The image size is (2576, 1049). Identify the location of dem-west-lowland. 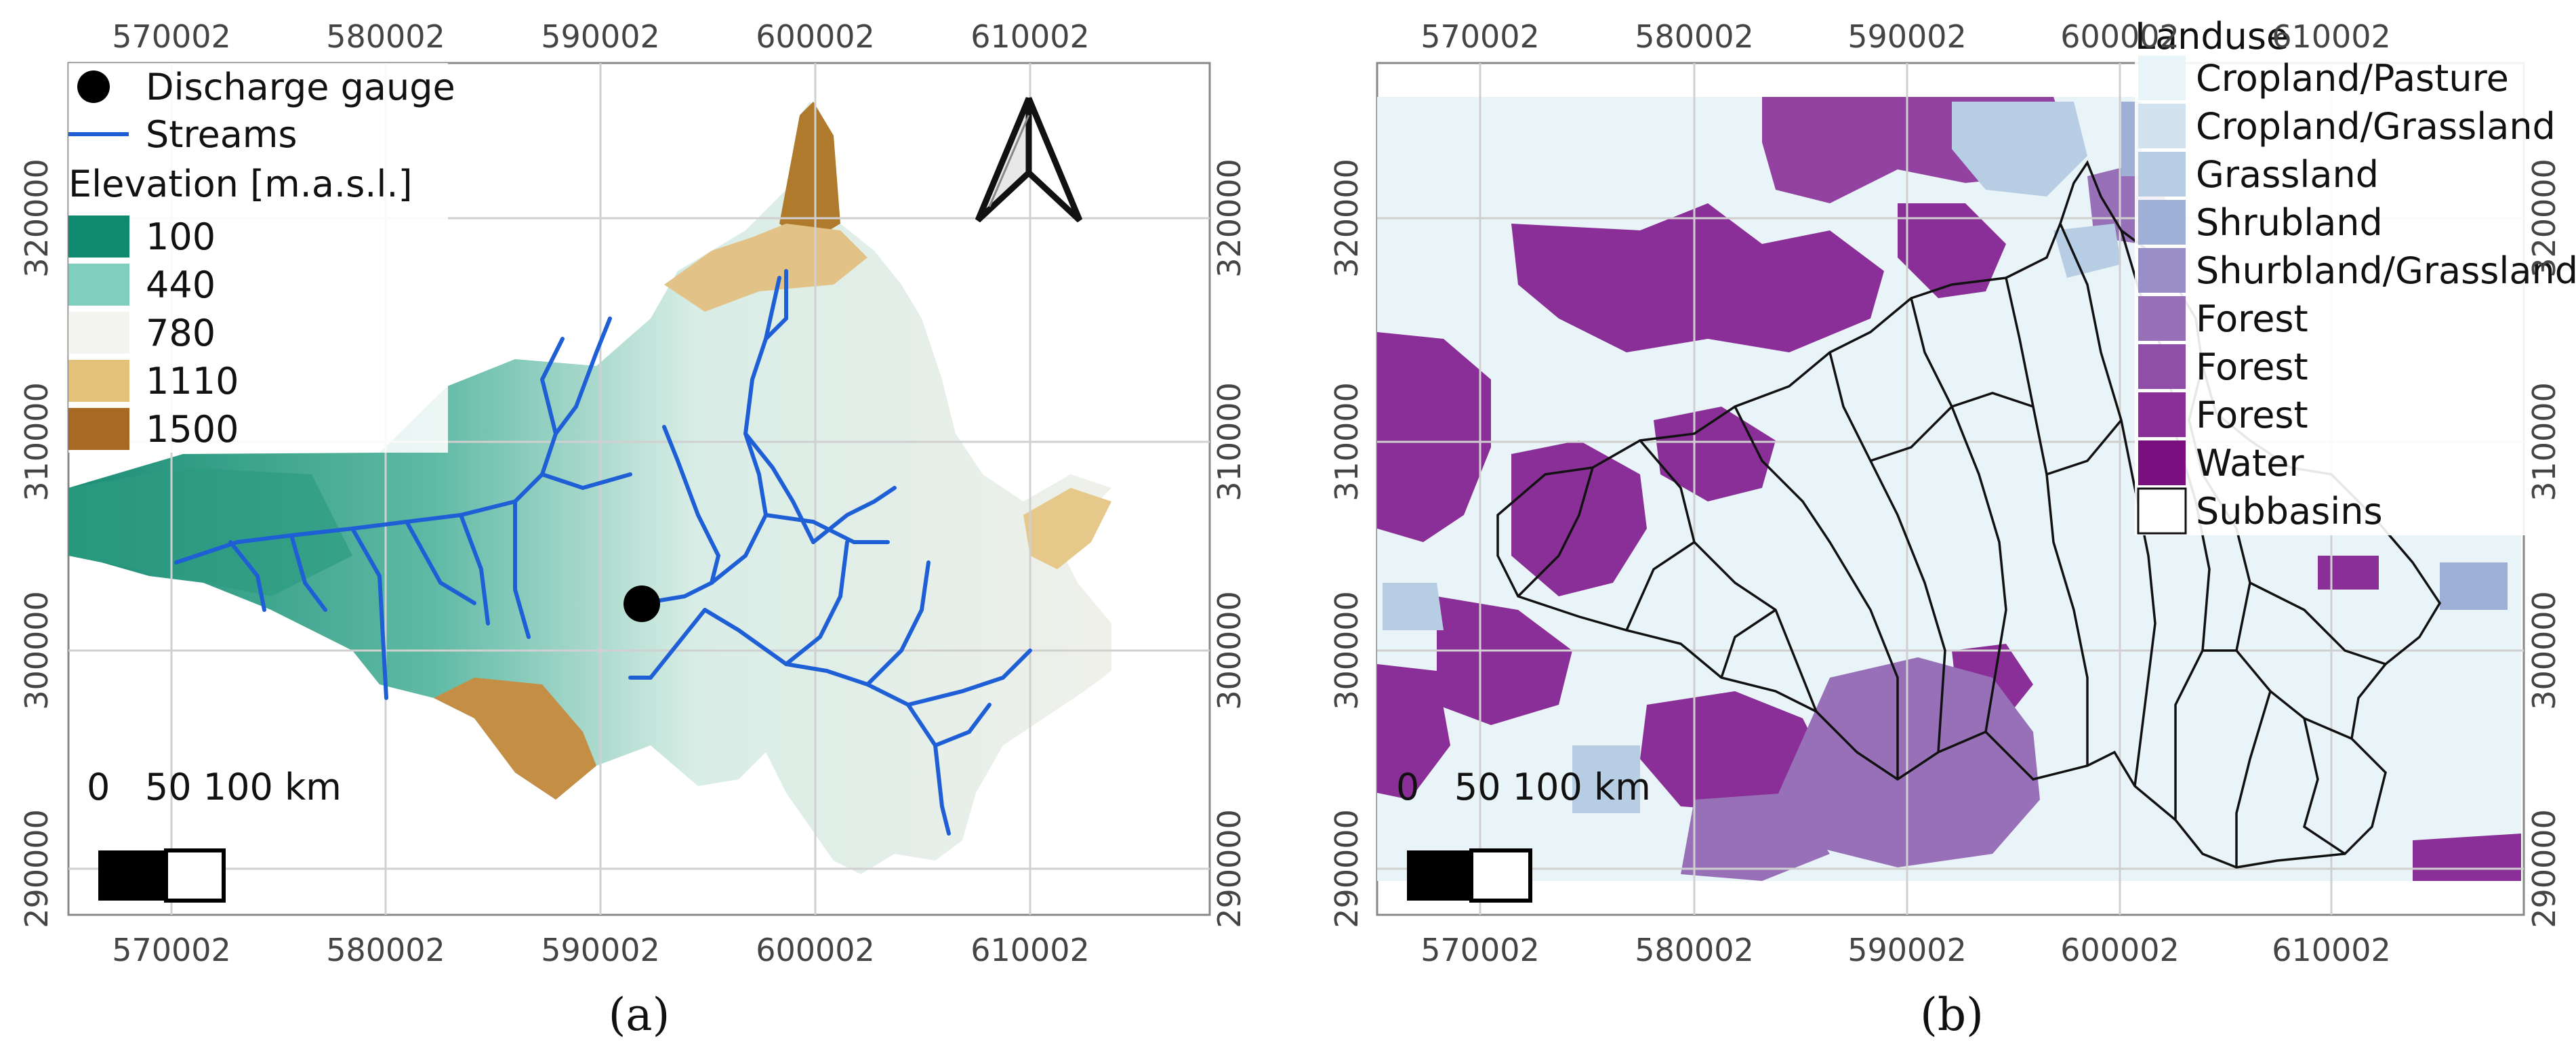
(210, 532).